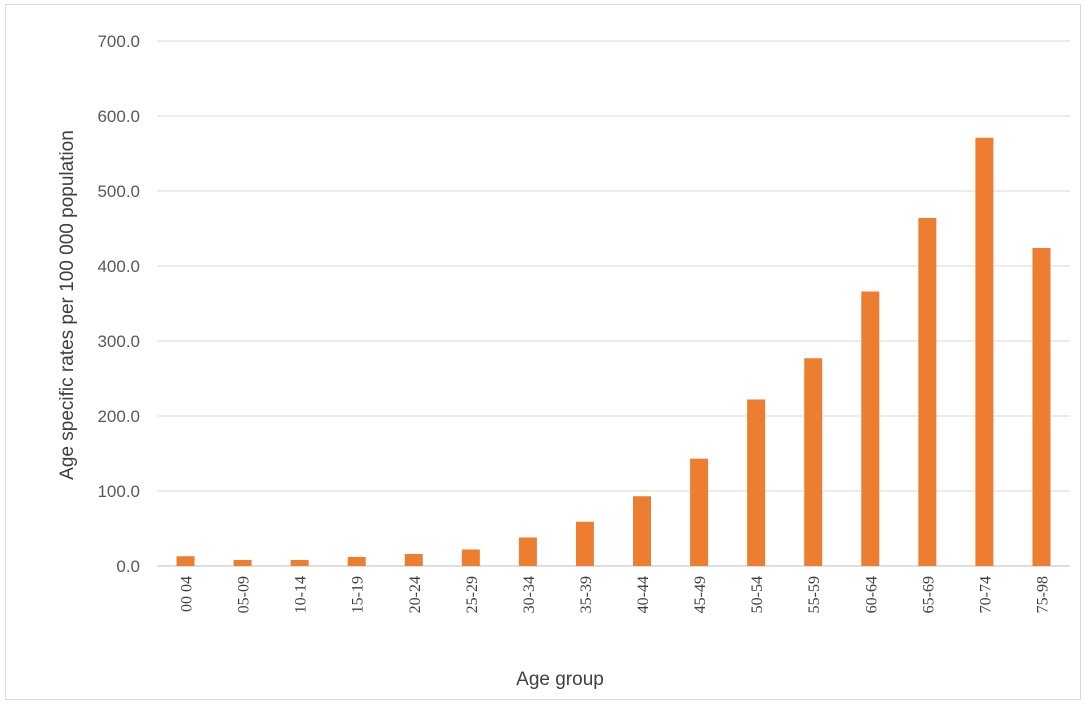 The image size is (1087, 704). What do you see at coordinates (757, 594) in the screenshot?
I see `x-tick-label: 50-54` at bounding box center [757, 594].